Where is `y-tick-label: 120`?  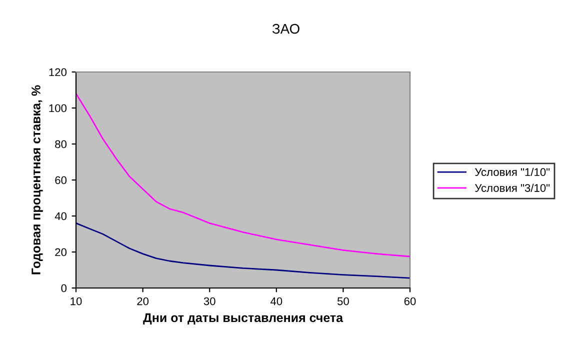
y-tick-label: 120 is located at coordinates (58, 72).